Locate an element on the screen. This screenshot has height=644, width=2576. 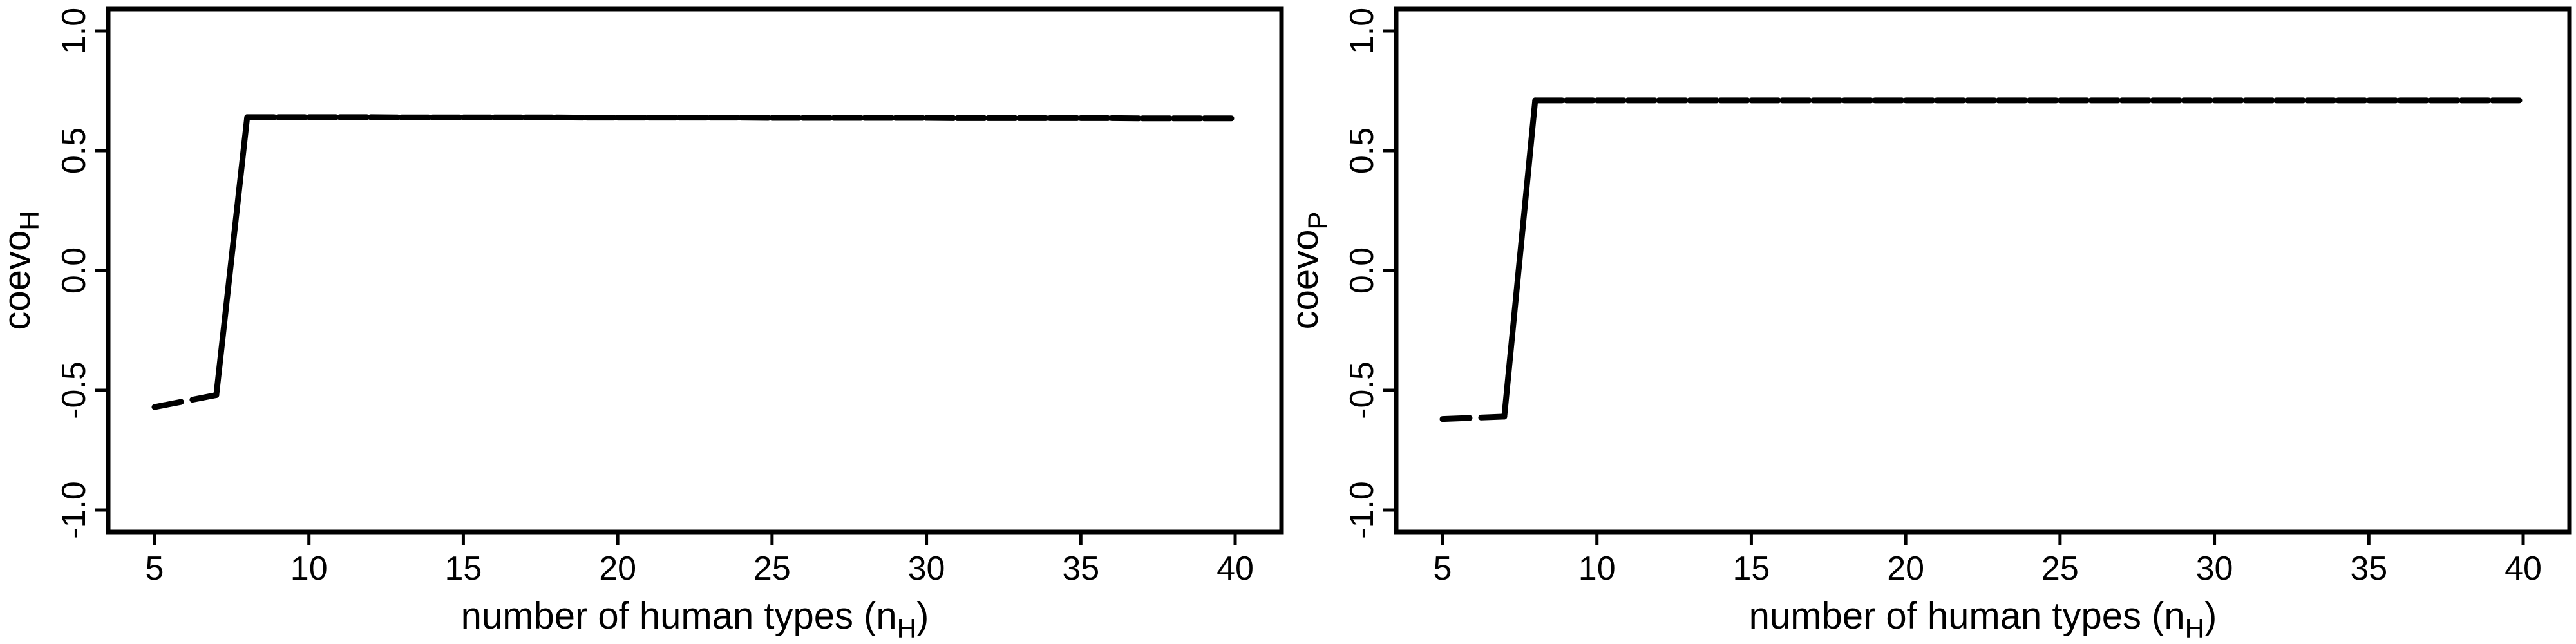
y-axis-title: coevoH is located at coordinates (22, 270).